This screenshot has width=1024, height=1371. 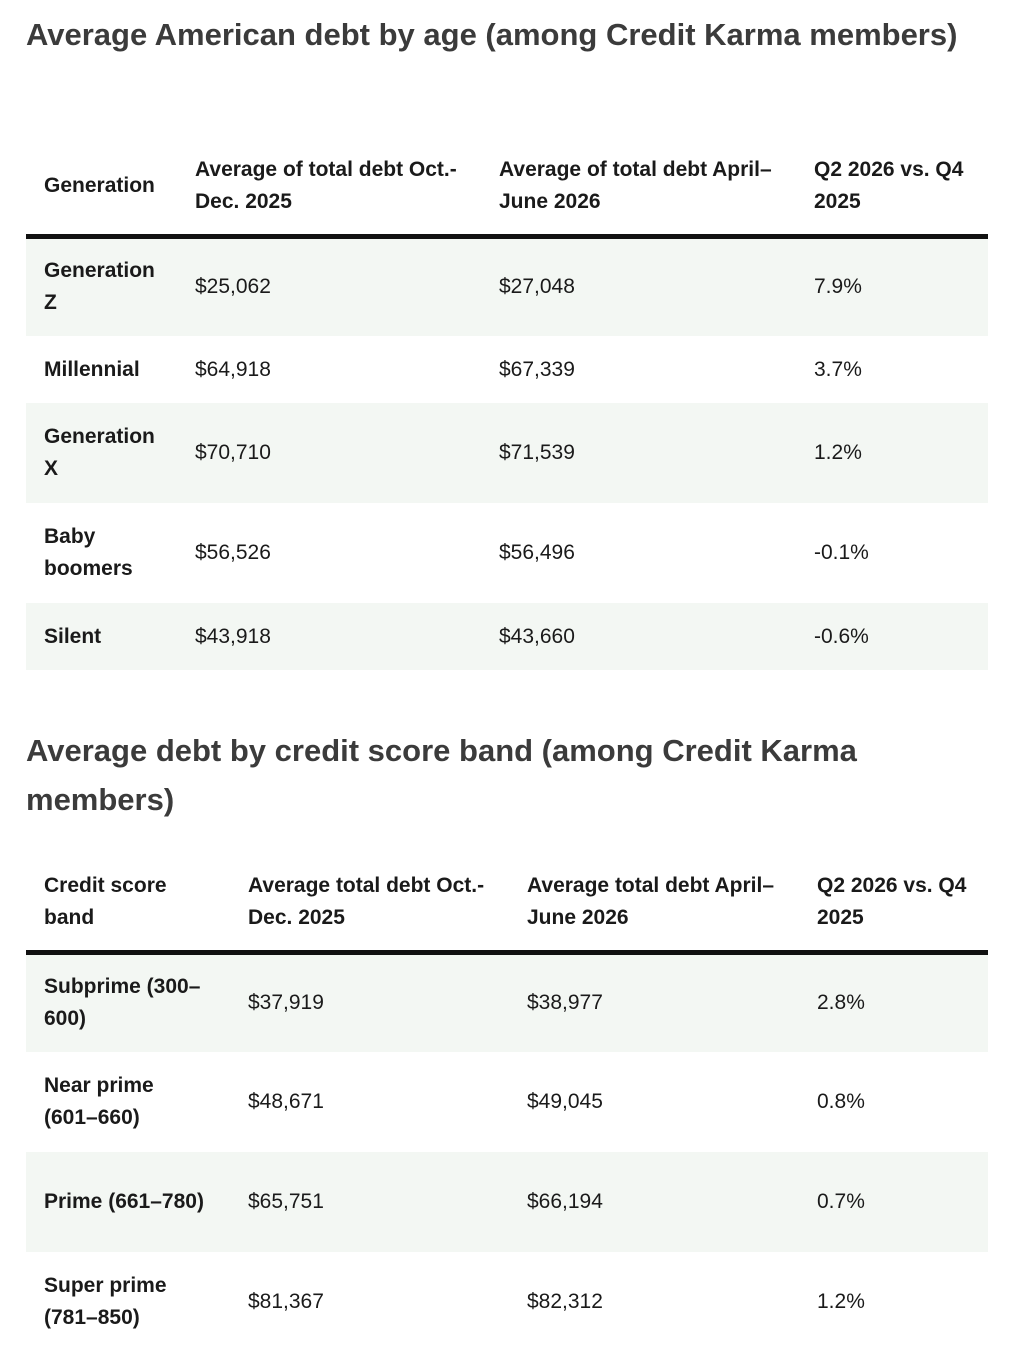 I want to click on row-label: Super prime (781–850), so click(x=105, y=1301).